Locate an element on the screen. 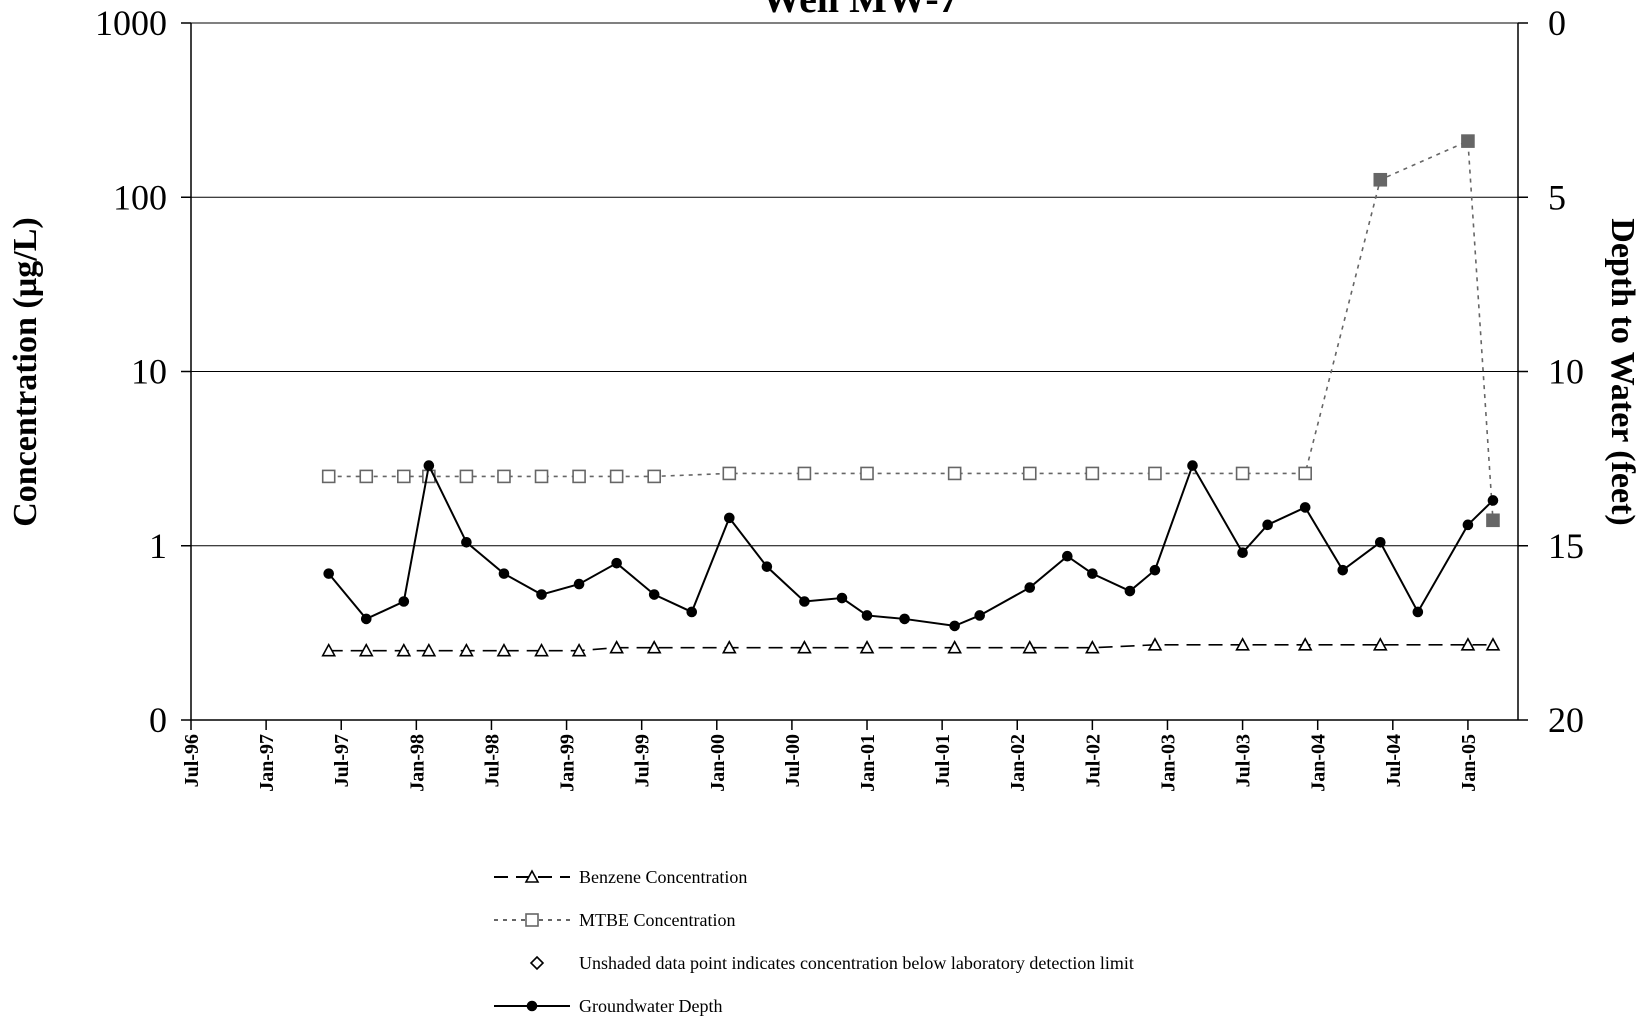  legend-label: MTBE Concentration is located at coordinates (657, 920).